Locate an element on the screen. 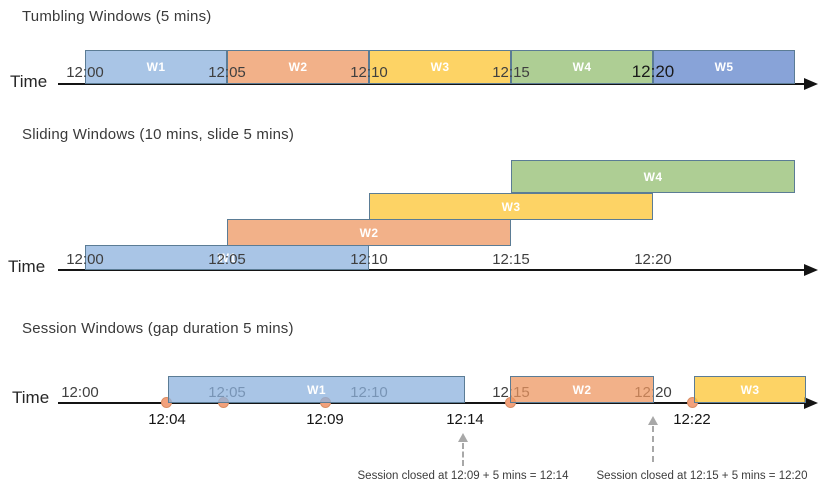  sliding-timeline is located at coordinates (432, 270).